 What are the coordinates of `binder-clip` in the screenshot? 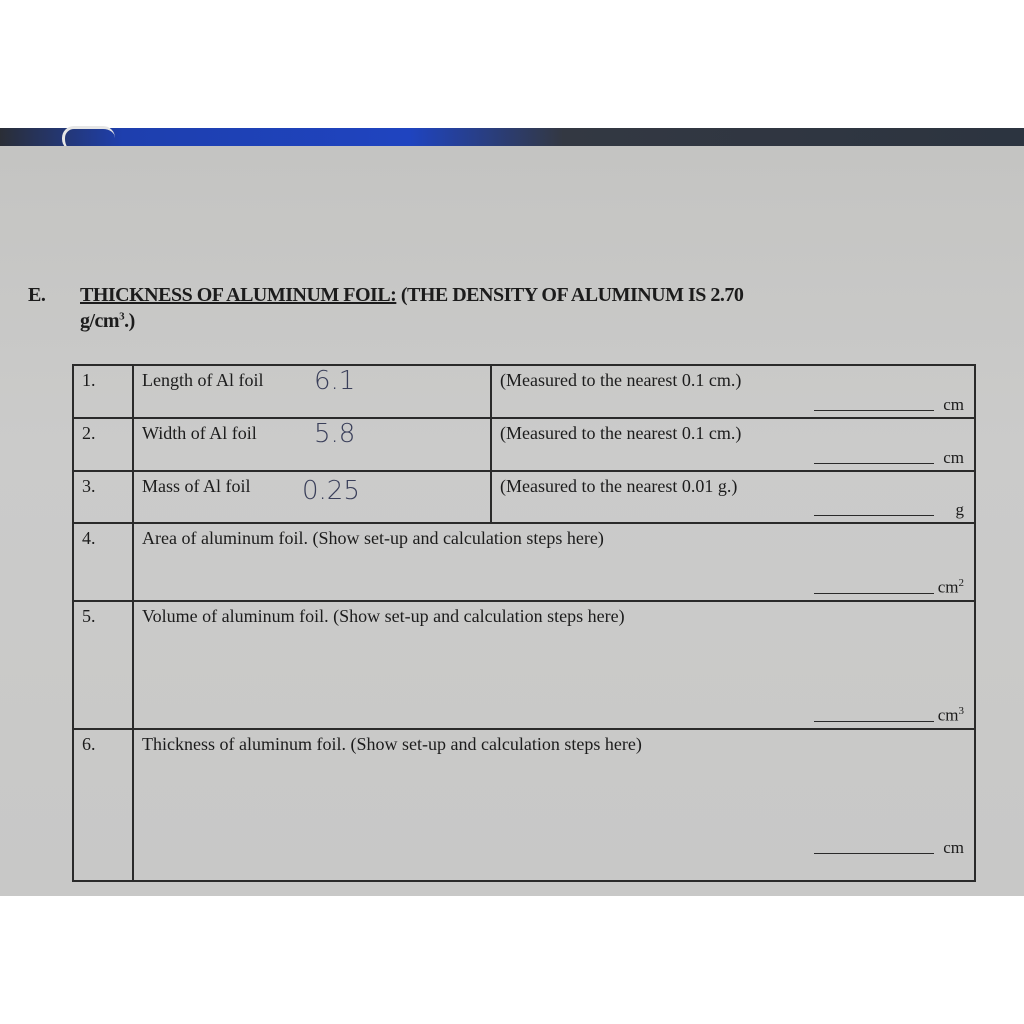 It's located at (88, 138).